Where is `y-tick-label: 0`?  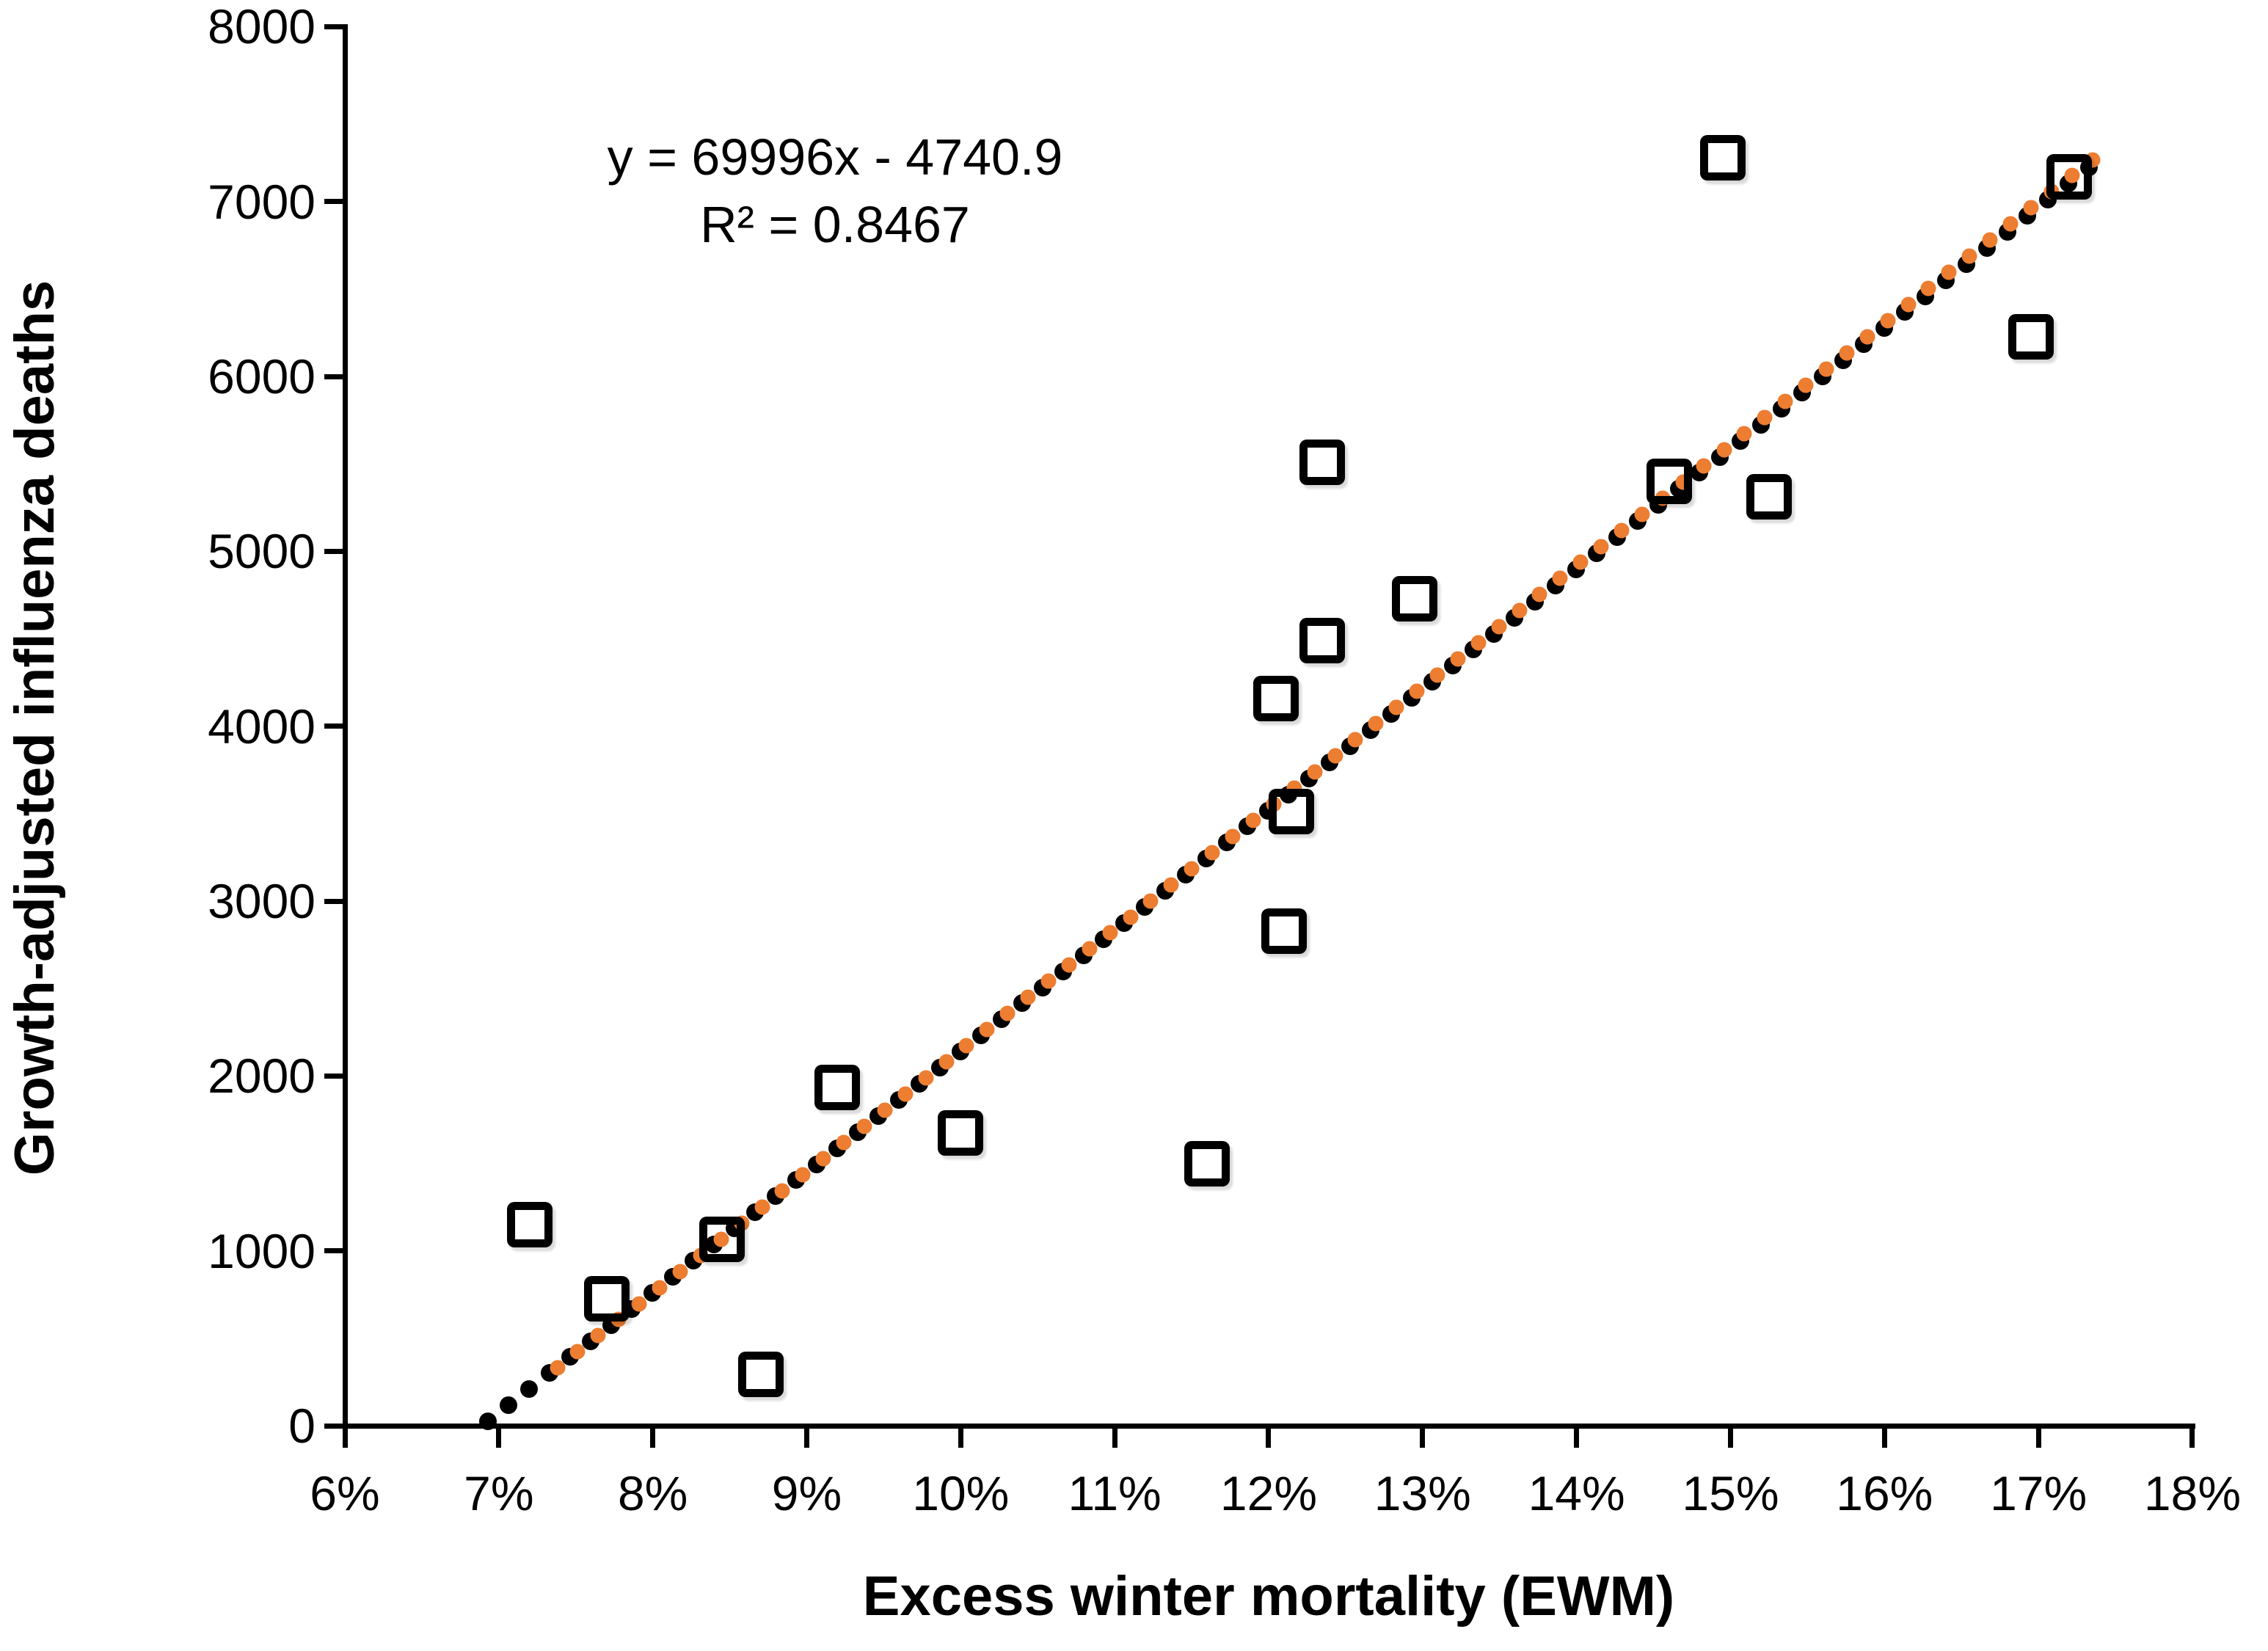
y-tick-label: 0 is located at coordinates (302, 1426).